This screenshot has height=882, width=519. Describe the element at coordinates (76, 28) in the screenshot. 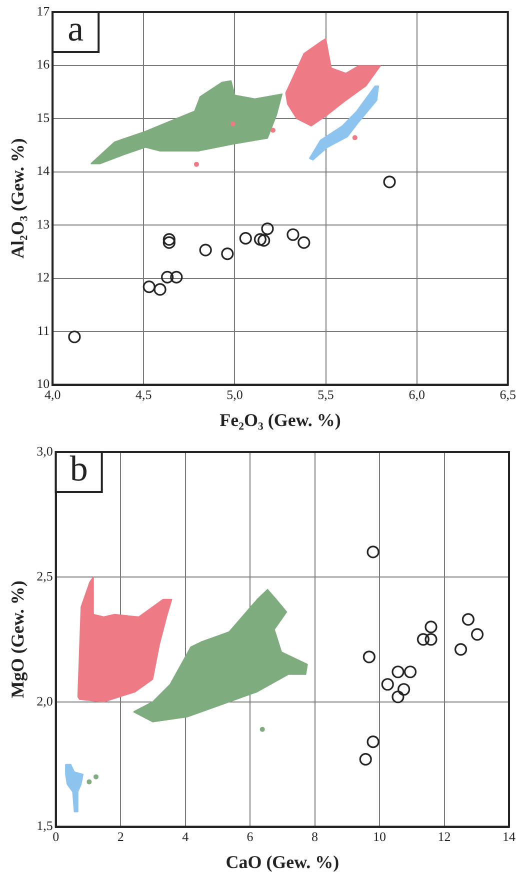

I see `annotation: a` at that location.